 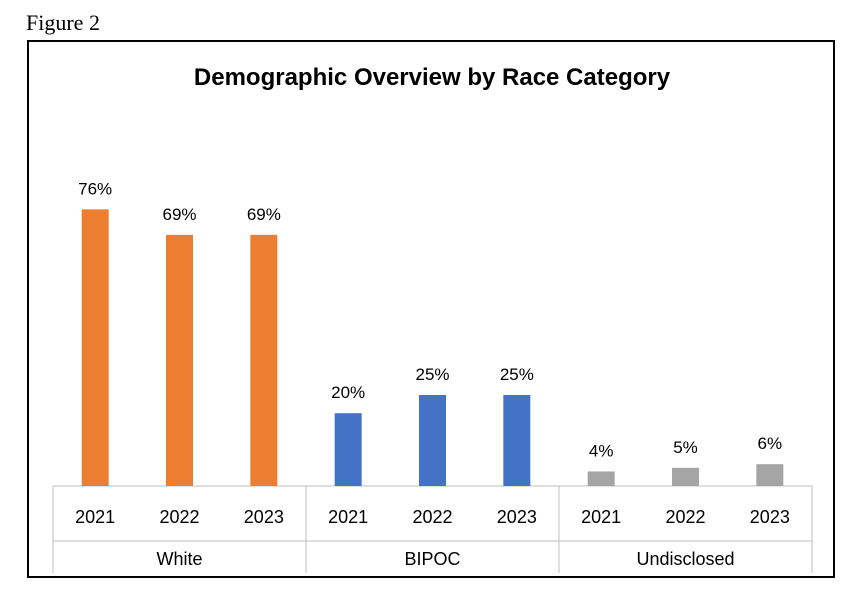 I want to click on data-label: 5%, so click(x=685, y=447).